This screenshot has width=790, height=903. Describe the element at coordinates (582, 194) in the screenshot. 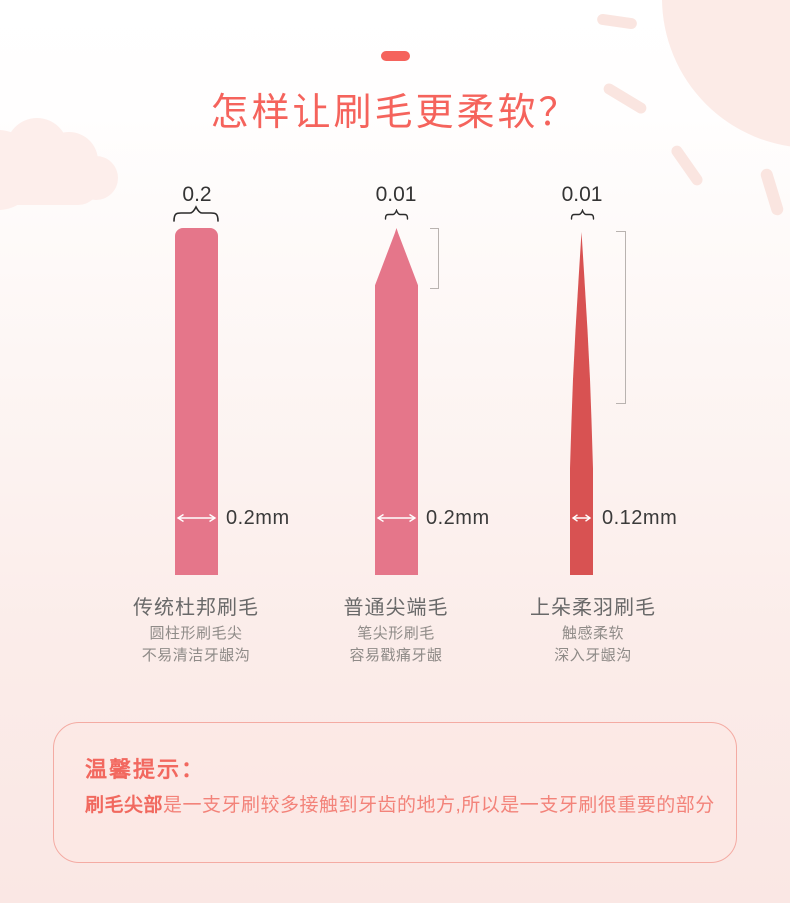

I see `bristle3-tip-value: 0.01` at that location.